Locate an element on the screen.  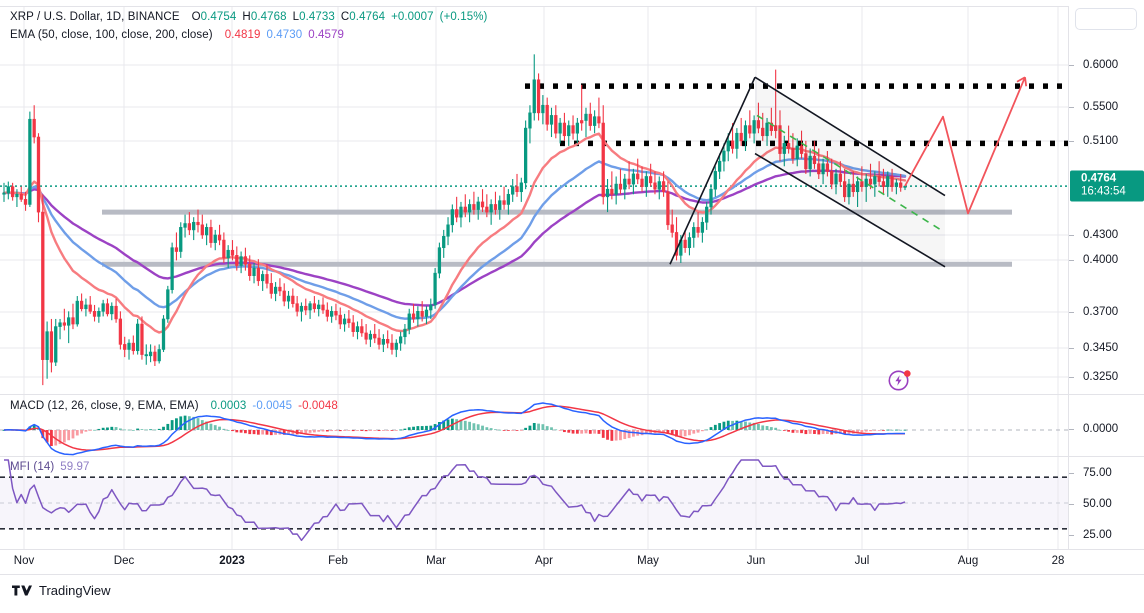
macd-plot-area is located at coordinates (534, 425).